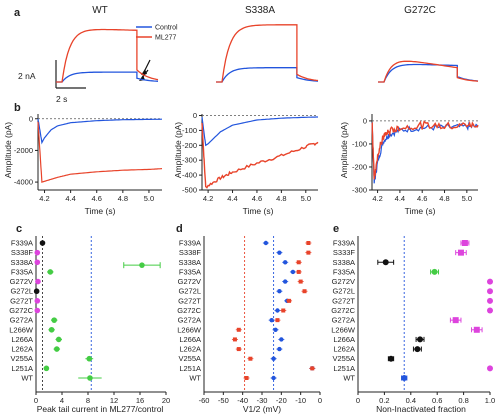 The height and width of the screenshot is (417, 500). I want to click on b-xtick-label: 4.4, so click(70, 198).